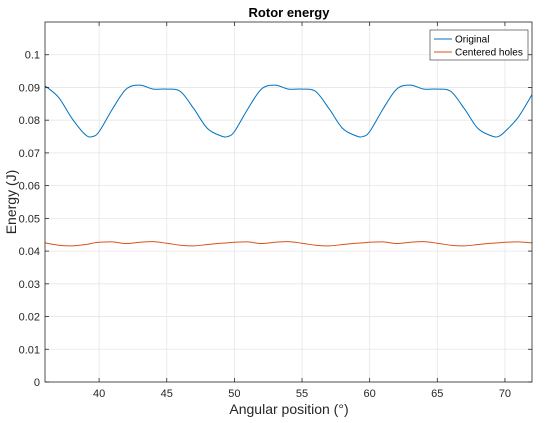 The height and width of the screenshot is (423, 550). What do you see at coordinates (29, 154) in the screenshot?
I see `y-tick-label: 0.07` at bounding box center [29, 154].